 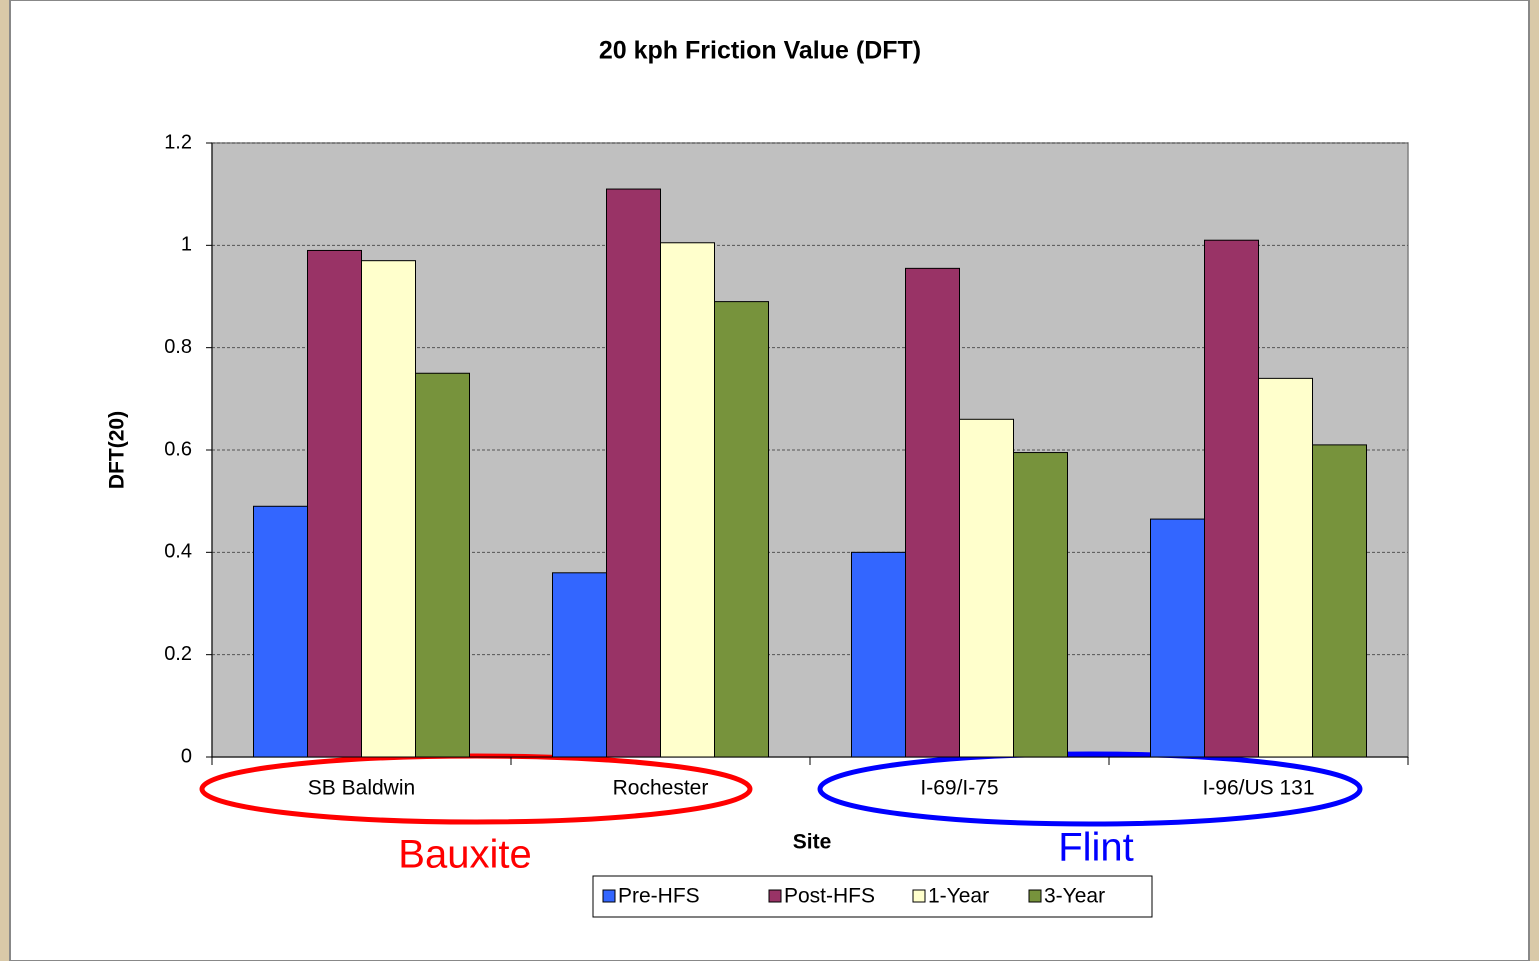 What do you see at coordinates (178, 347) in the screenshot?
I see `y-tick-label: 0.8` at bounding box center [178, 347].